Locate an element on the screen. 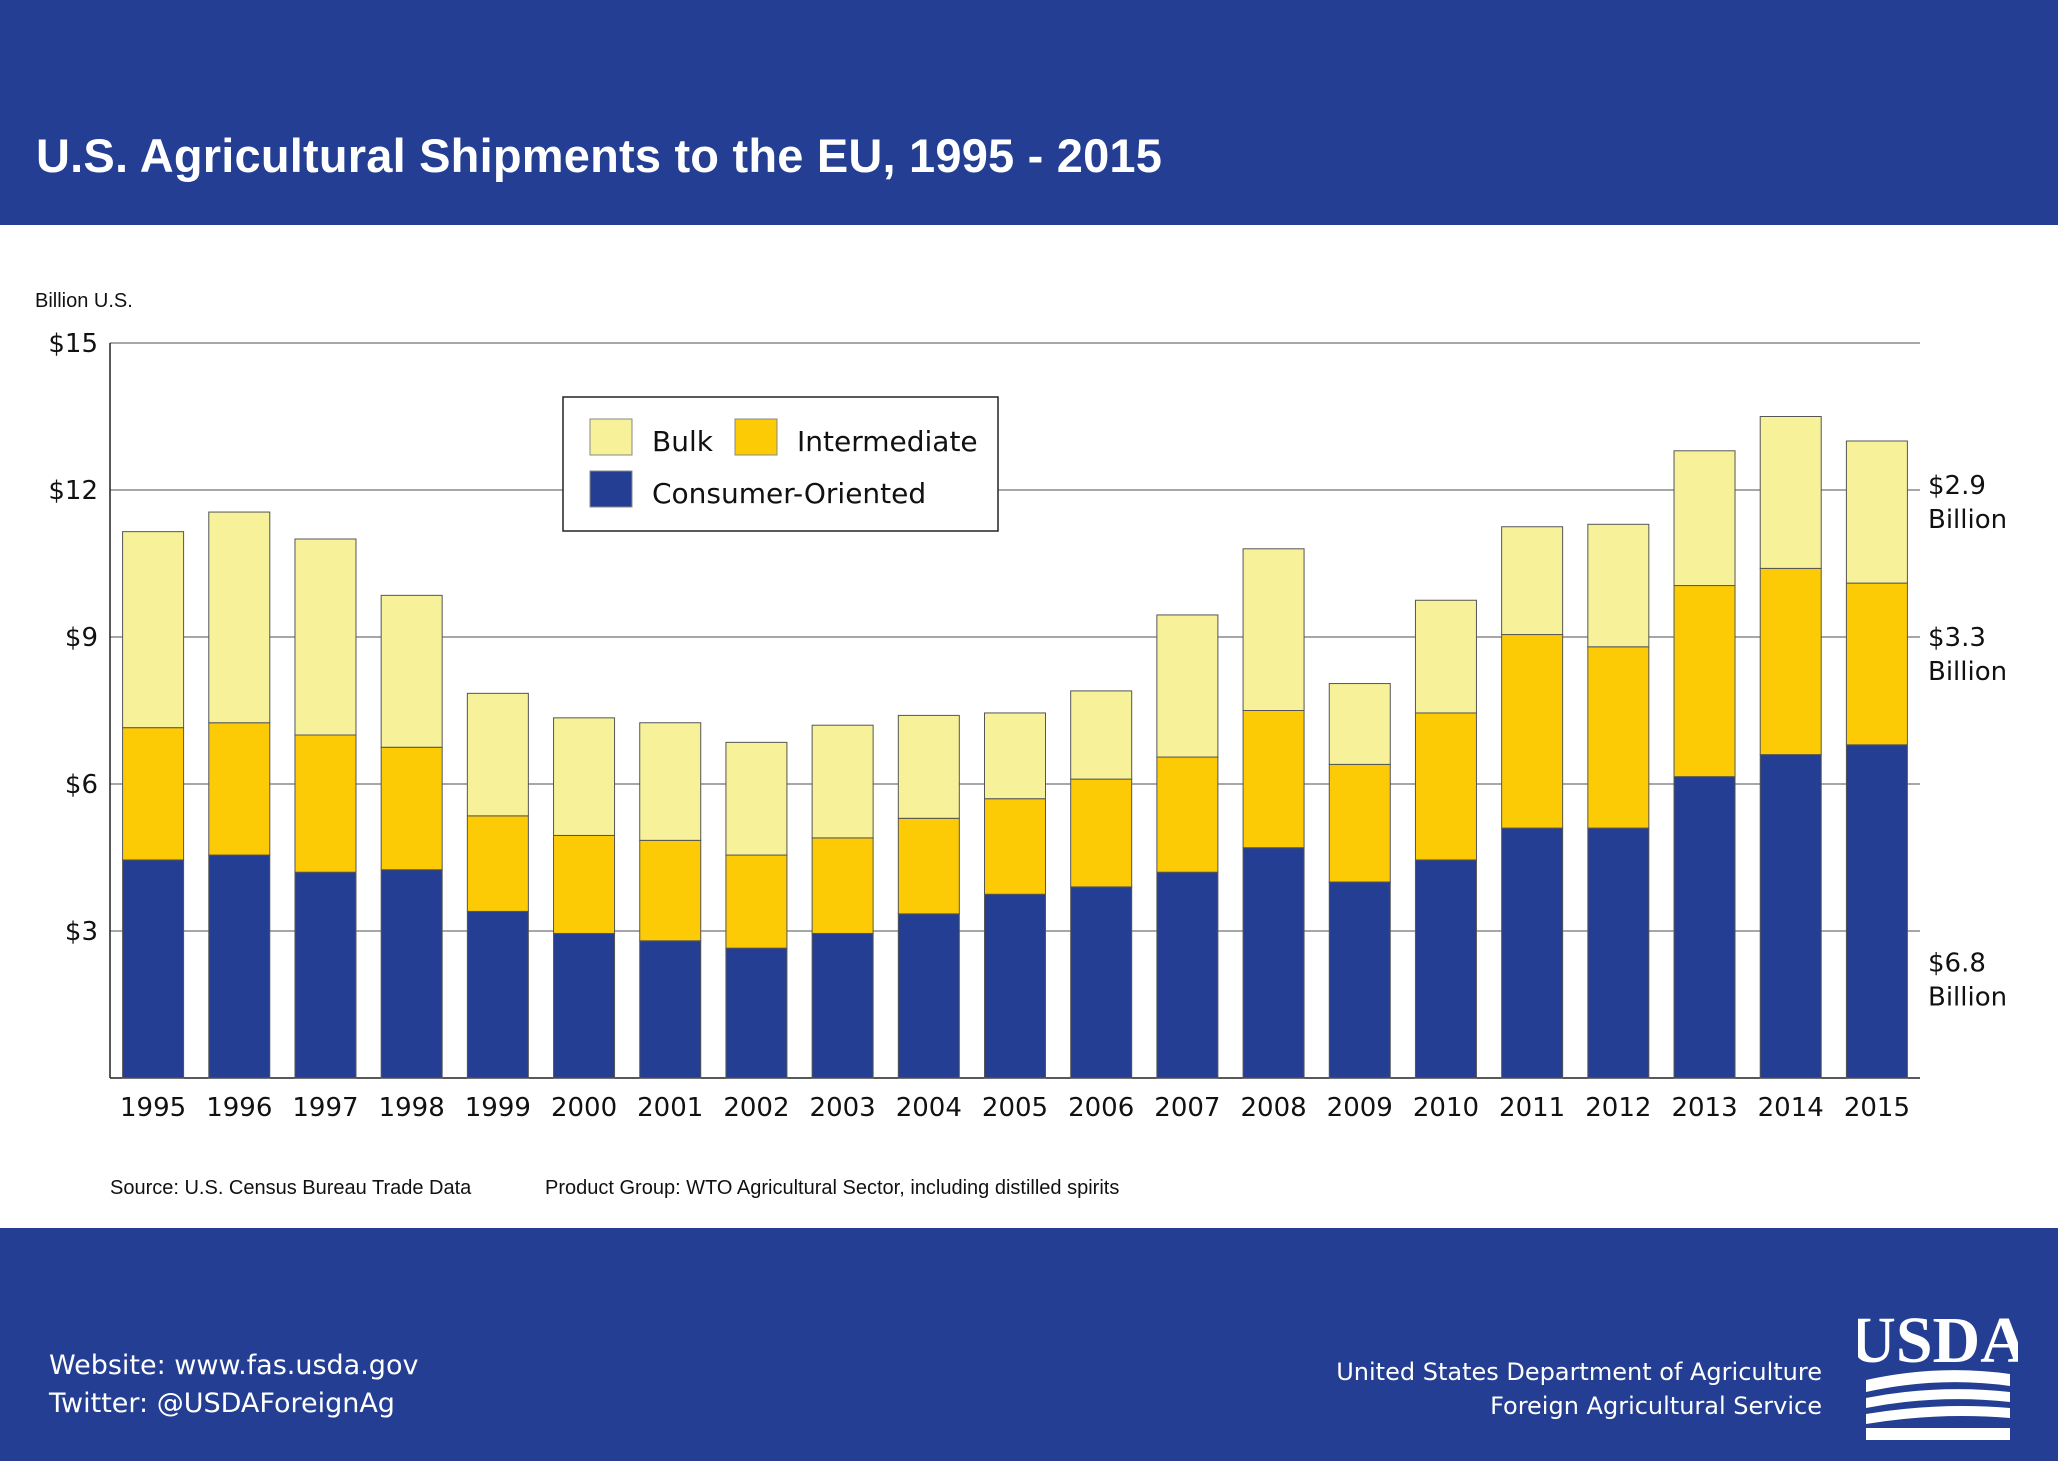  x-tick-label: 1995 is located at coordinates (153, 1108).